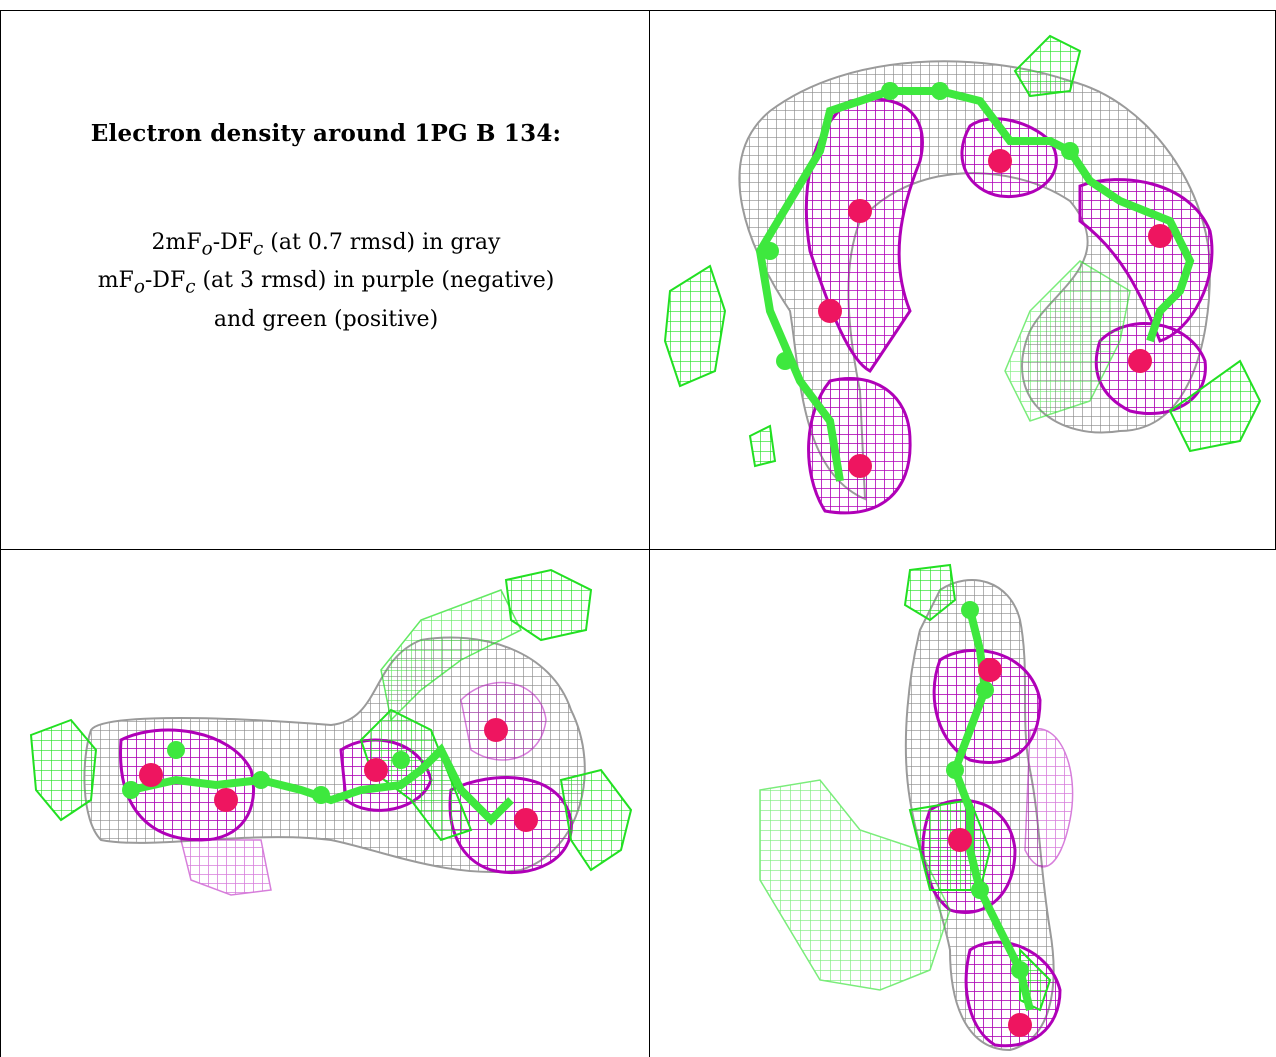  Describe the element at coordinates (326, 133) in the screenshot. I see `caption-title: Electron density around 1PG B 134:` at that location.